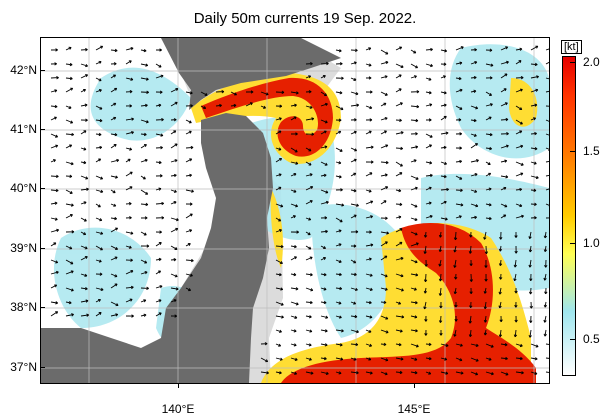 The height and width of the screenshot is (420, 610). What do you see at coordinates (305, 18) in the screenshot?
I see `map-title: Daily 50m currents 19 Sep. 2022.` at bounding box center [305, 18].